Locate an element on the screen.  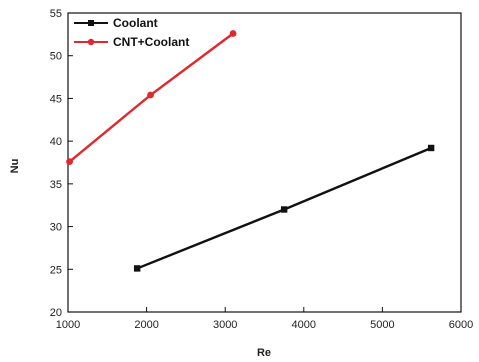
y-axis-ticks: 20 25 30 35 40 45 50 55 is located at coordinates (61, 163).